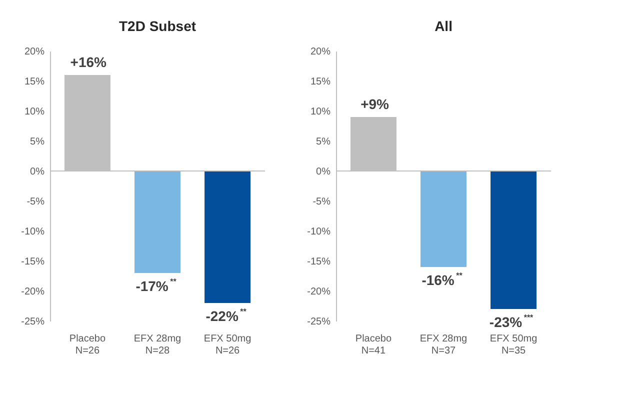  I want to click on chart-title: All, so click(443, 26).